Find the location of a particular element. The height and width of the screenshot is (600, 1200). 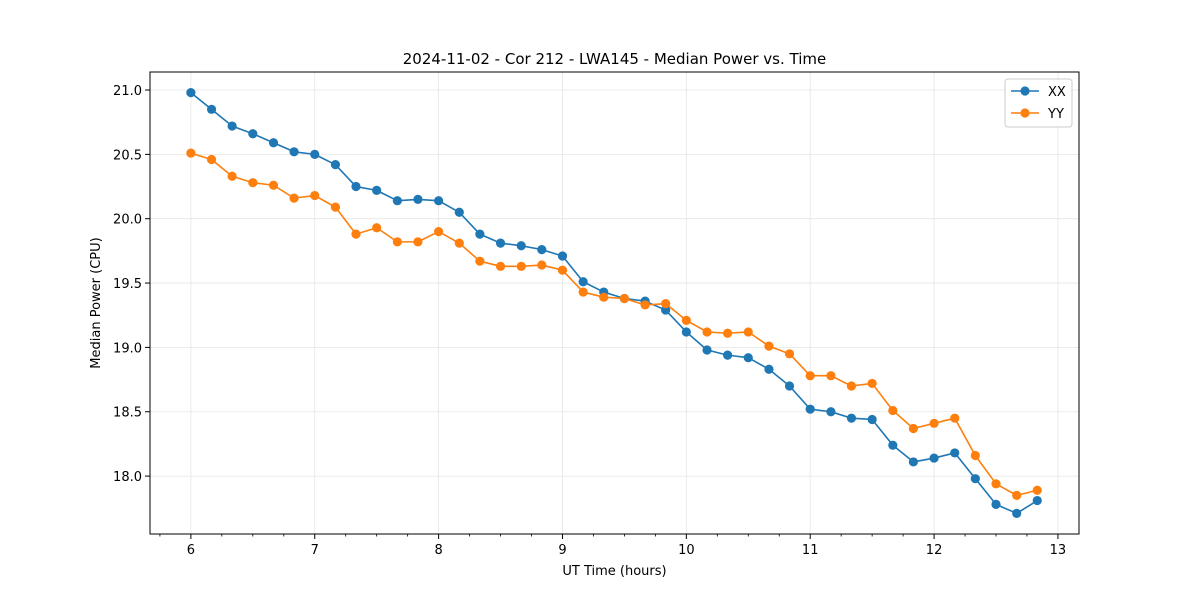

legend: XX YY is located at coordinates (1038, 103).